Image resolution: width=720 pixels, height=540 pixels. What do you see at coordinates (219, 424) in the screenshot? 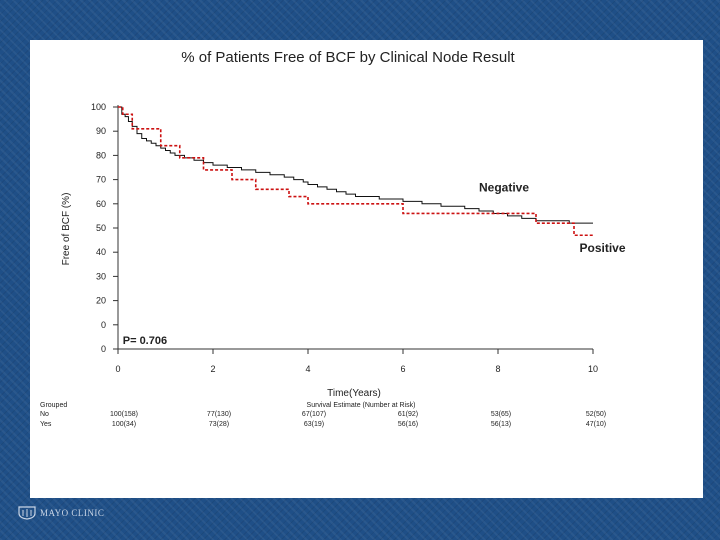
I see `risk-cell: 73(28)` at bounding box center [219, 424].